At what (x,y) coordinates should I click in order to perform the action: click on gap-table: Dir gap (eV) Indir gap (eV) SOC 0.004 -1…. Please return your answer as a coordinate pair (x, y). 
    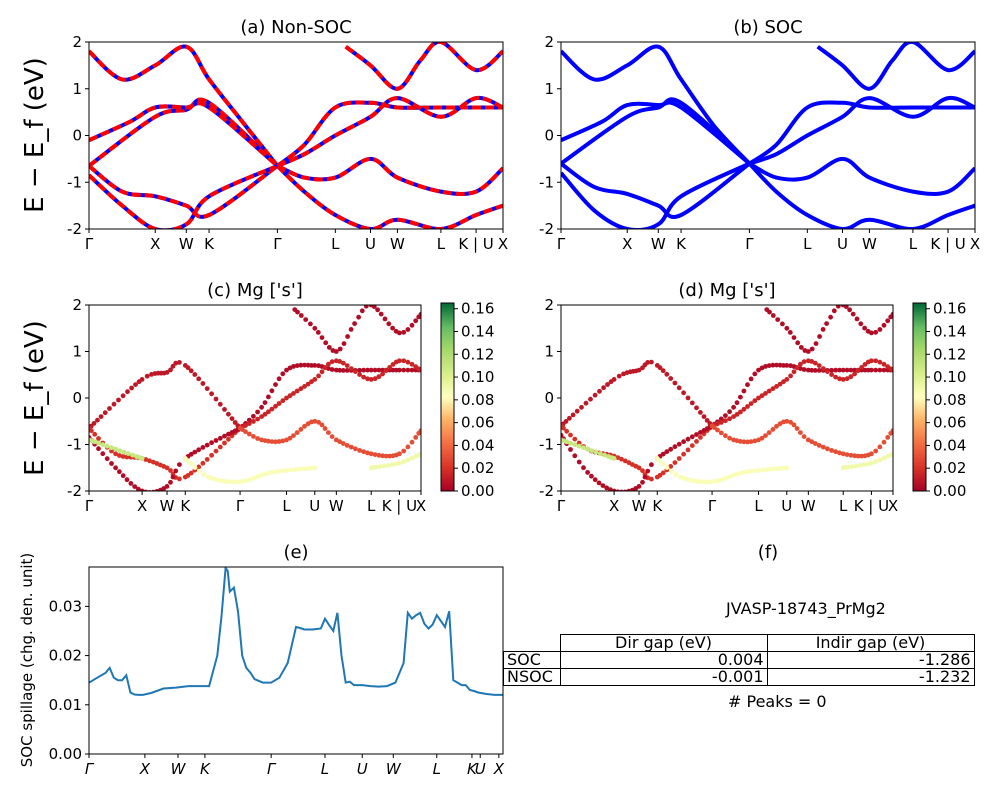
    Looking at the image, I should click on (739, 660).